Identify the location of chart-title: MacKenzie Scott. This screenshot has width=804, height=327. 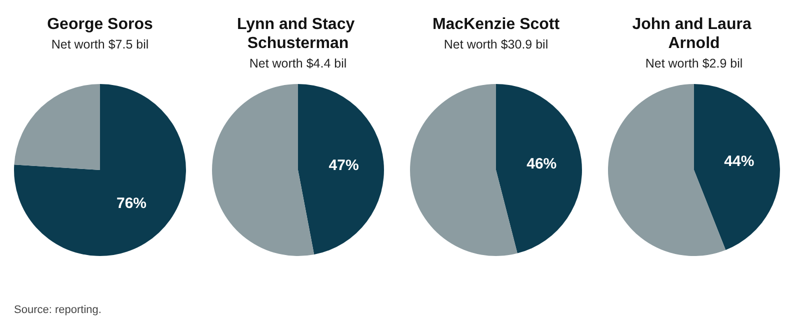
(496, 24).